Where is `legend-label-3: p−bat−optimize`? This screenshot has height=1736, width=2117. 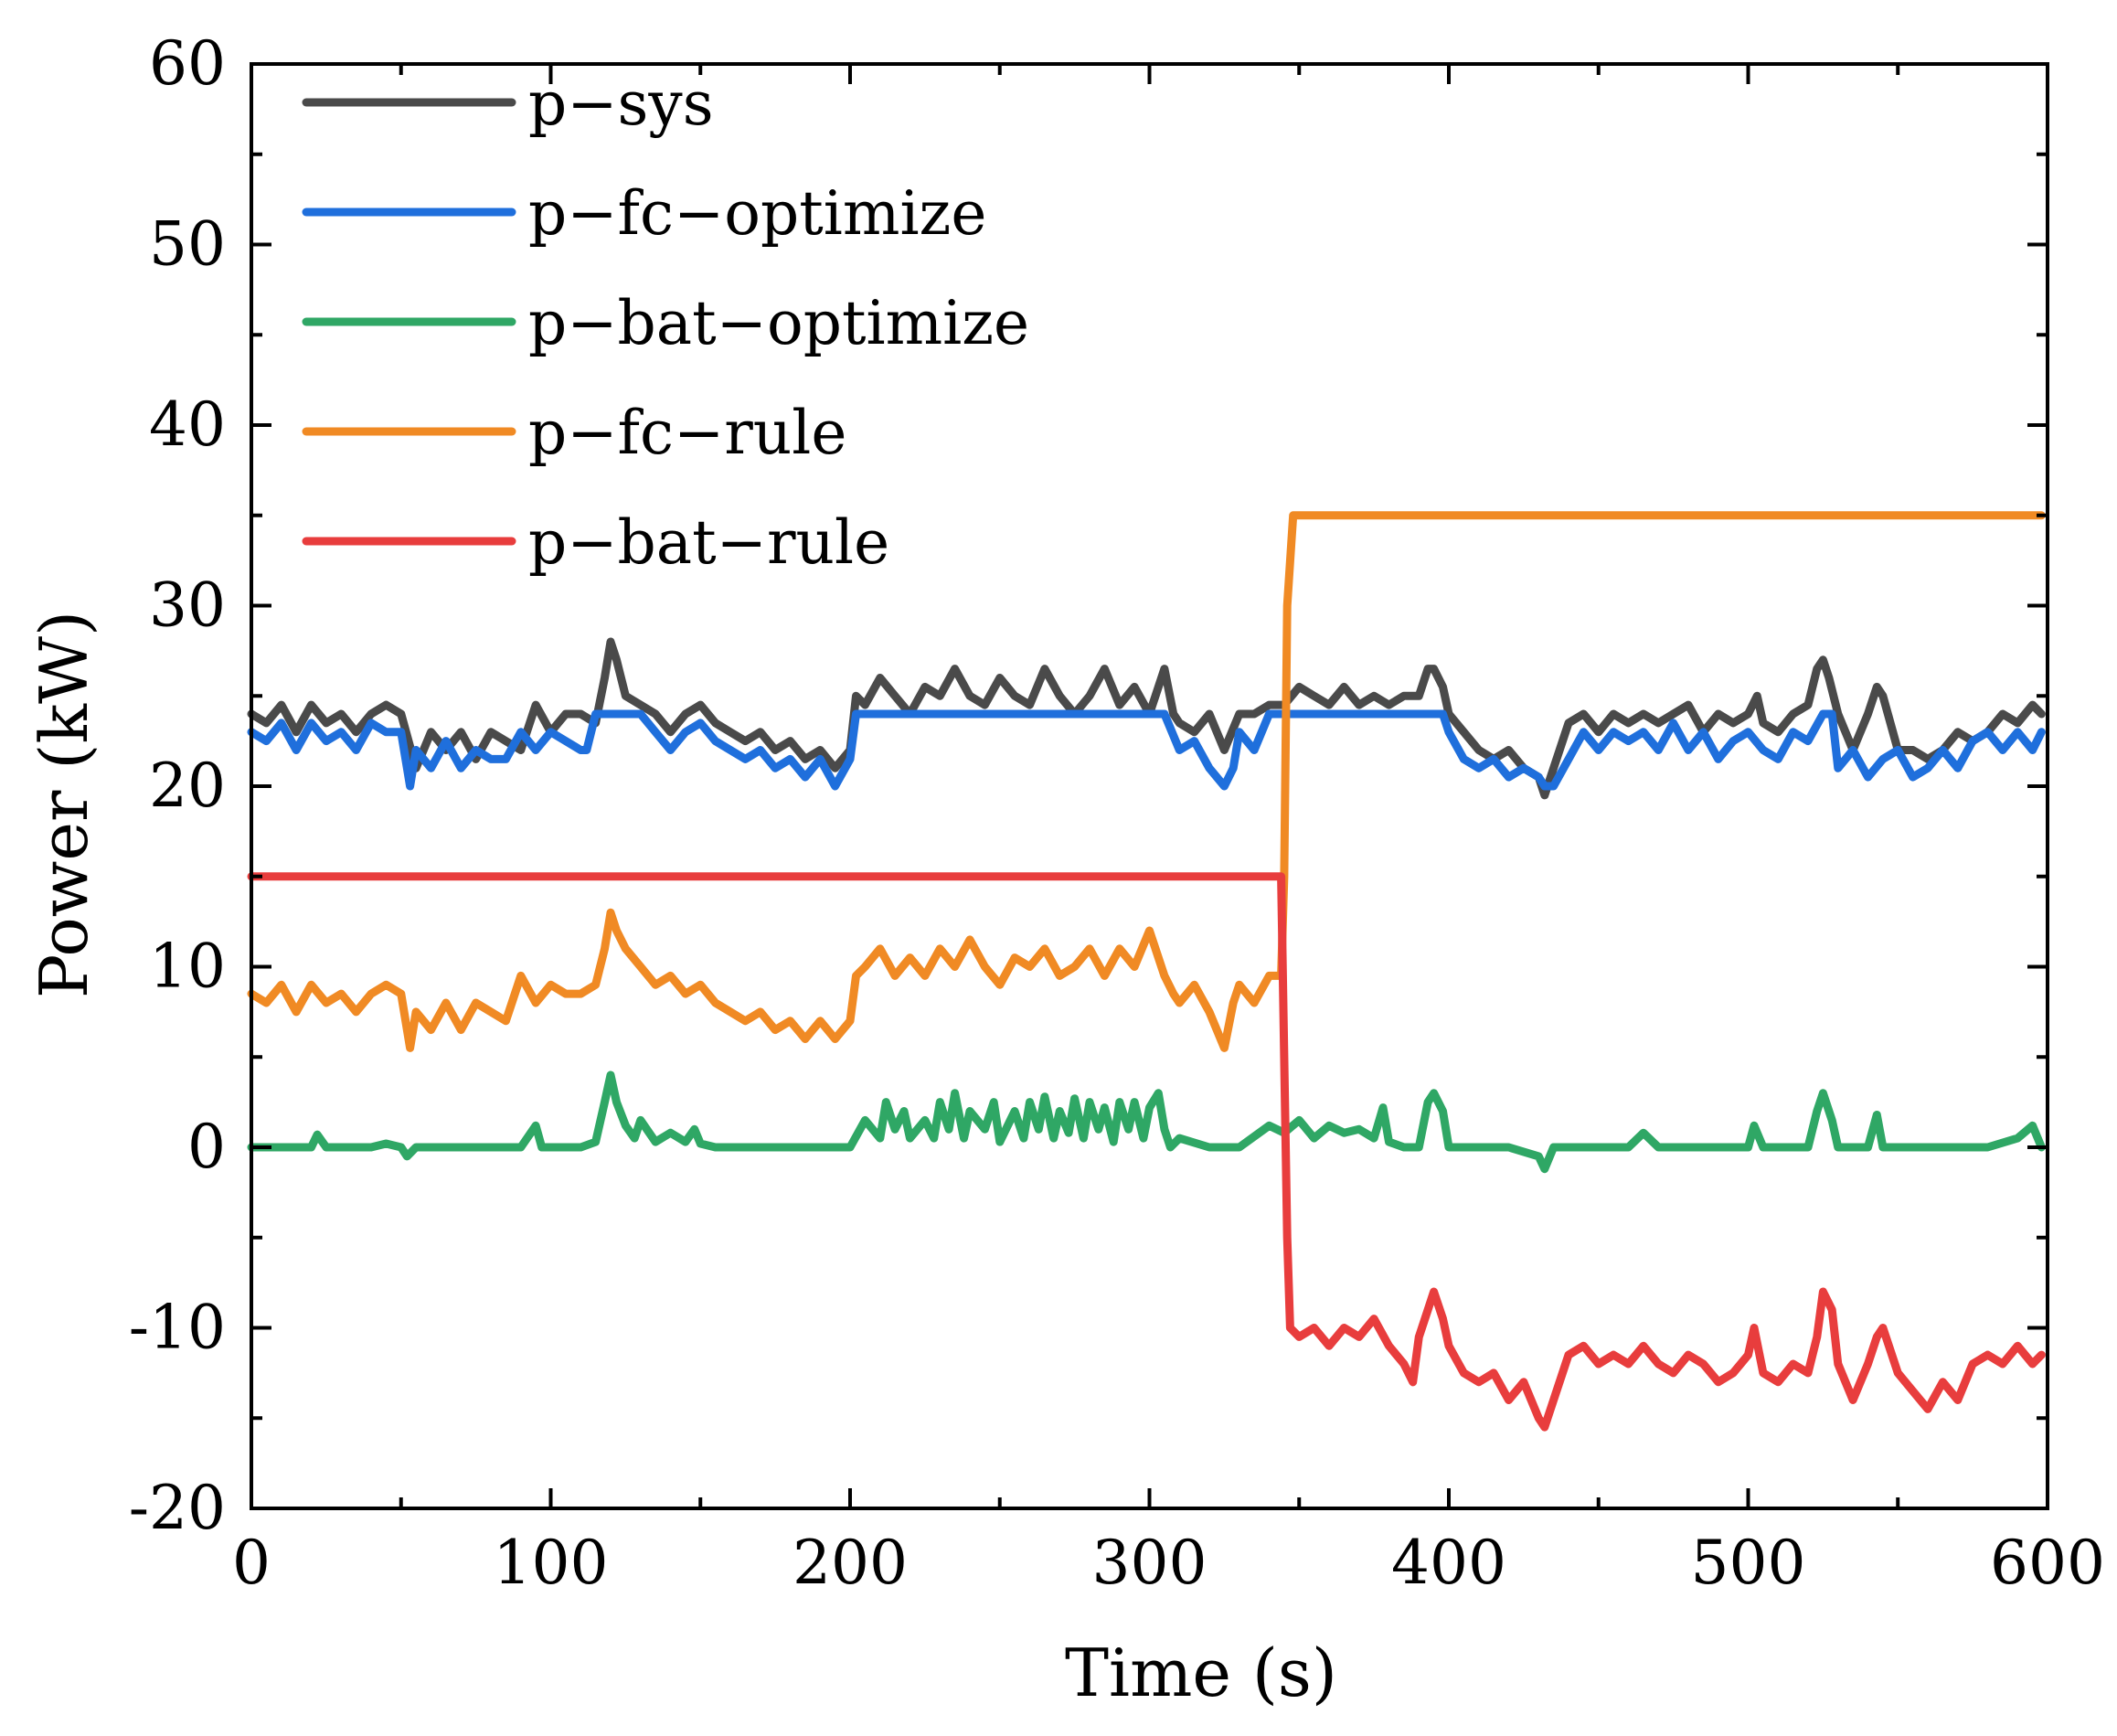 legend-label-3: p−bat−optimize is located at coordinates (778, 323).